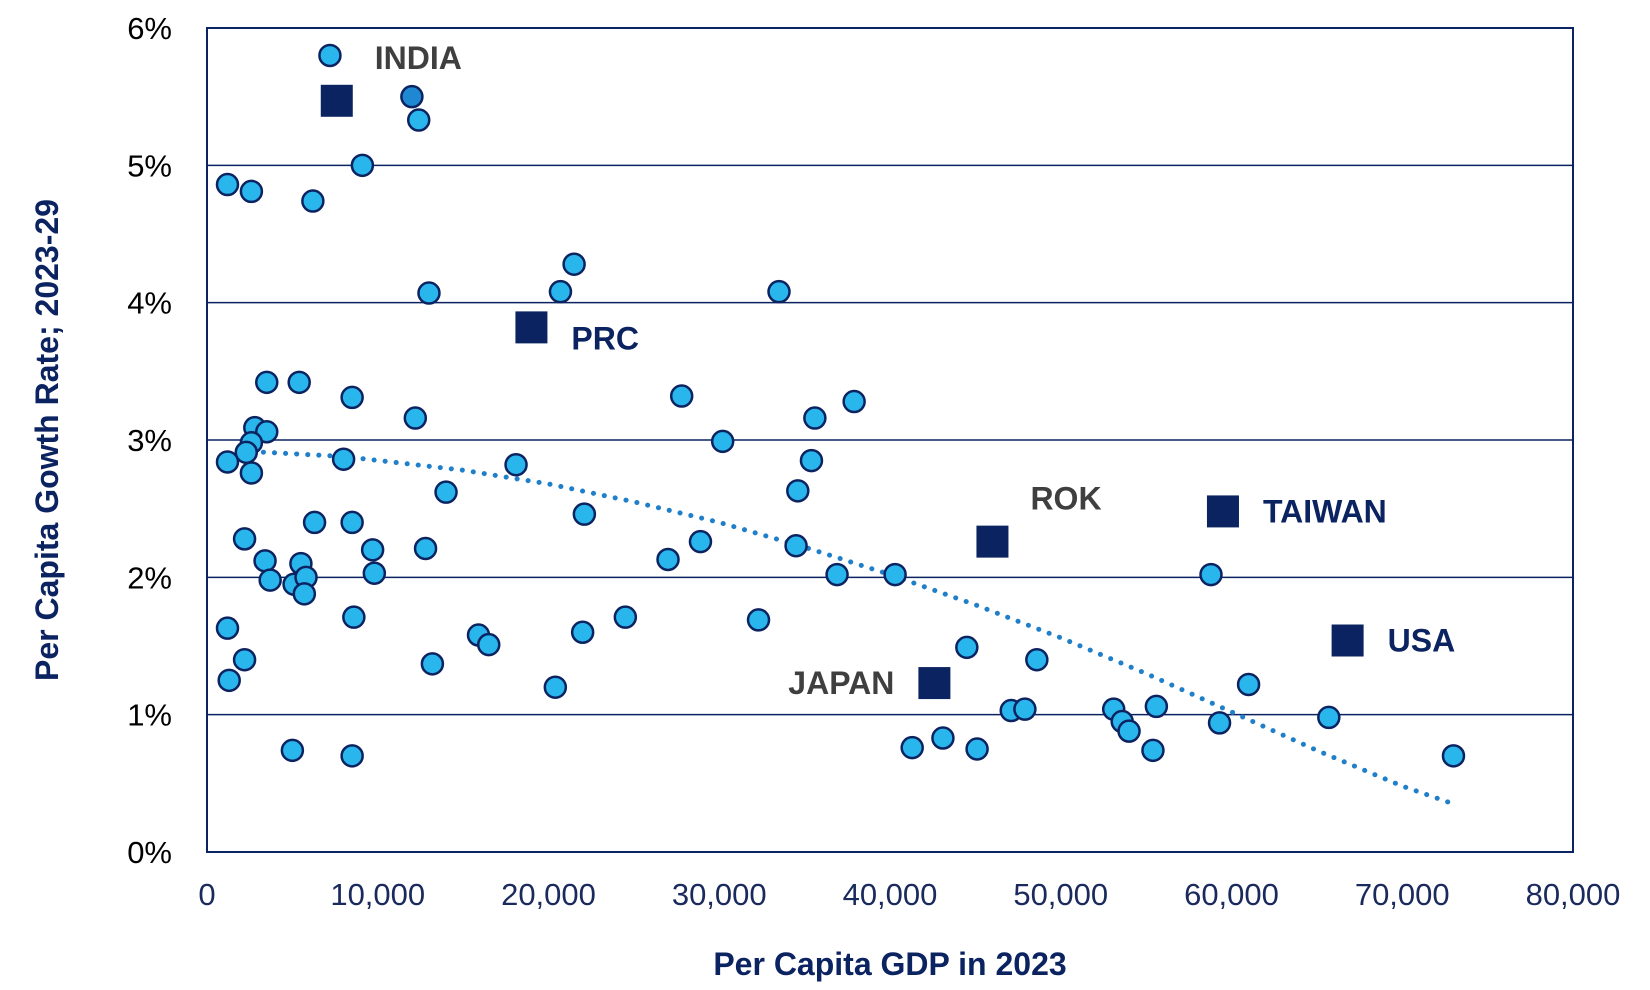  What do you see at coordinates (1573, 894) in the screenshot?
I see `x-tick-label: 80,000` at bounding box center [1573, 894].